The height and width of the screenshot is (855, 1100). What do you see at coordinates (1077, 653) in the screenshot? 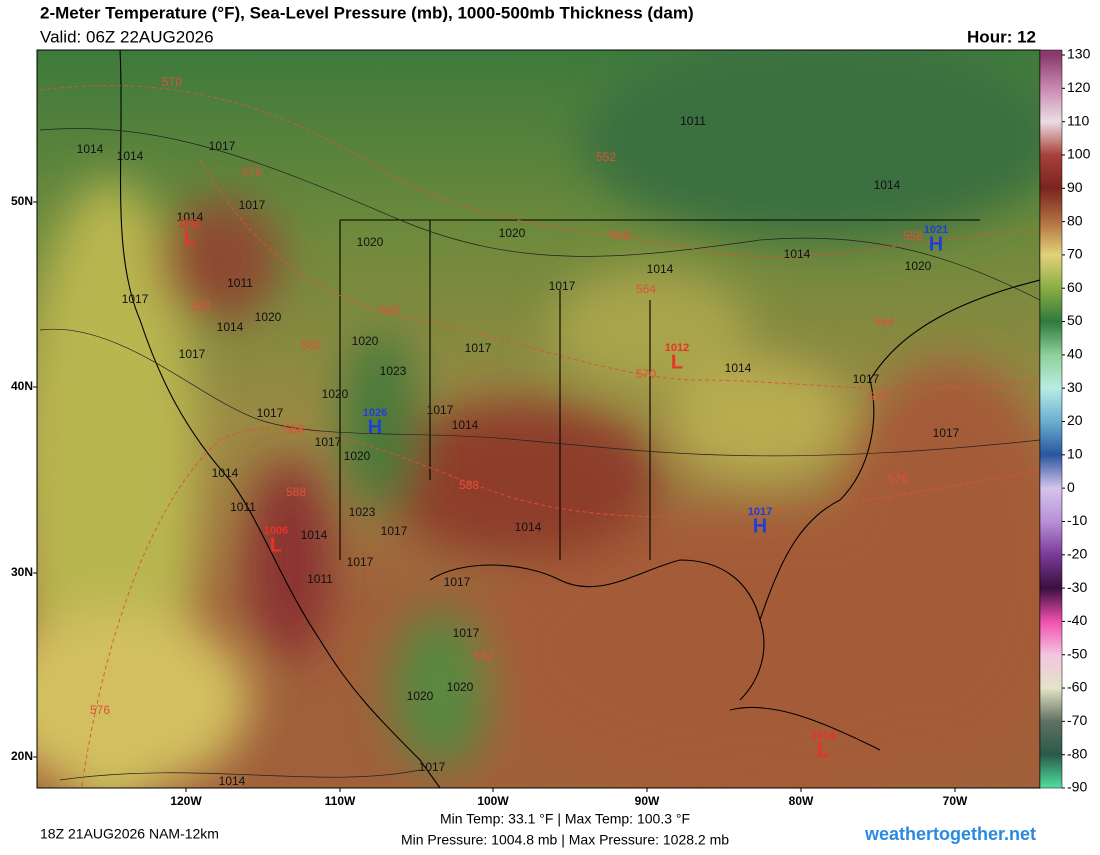
I see `colorbar-tick-label: -50` at bounding box center [1077, 653].